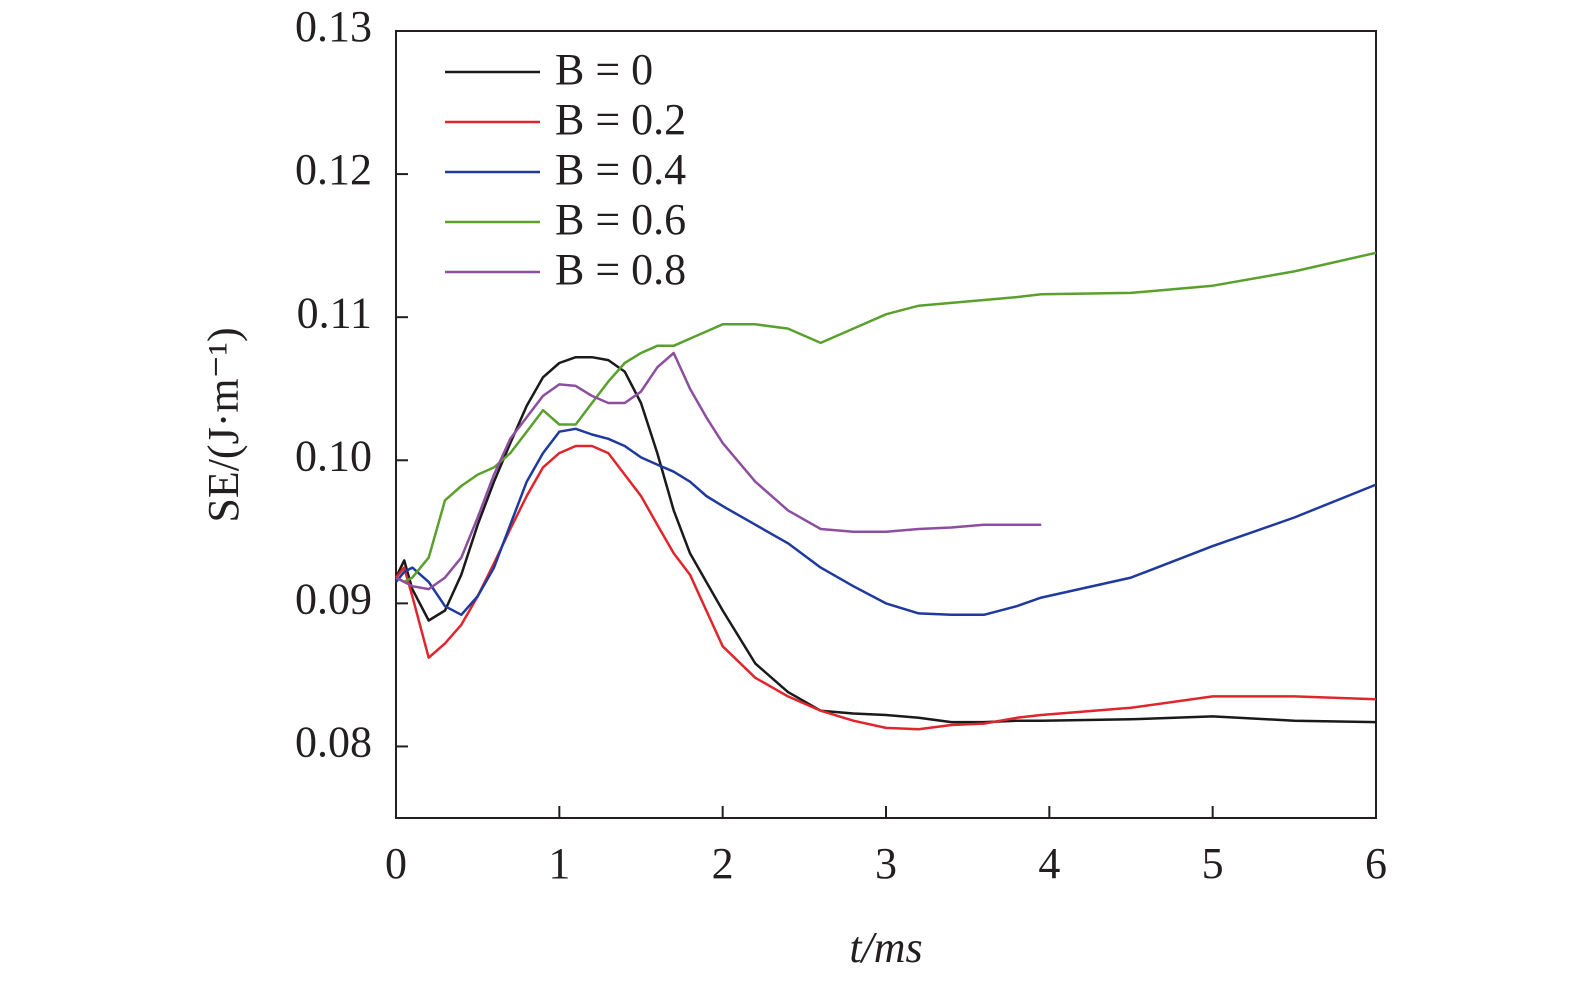  Describe the element at coordinates (334, 312) in the screenshot. I see `y-tick-label: 0.11` at that location.